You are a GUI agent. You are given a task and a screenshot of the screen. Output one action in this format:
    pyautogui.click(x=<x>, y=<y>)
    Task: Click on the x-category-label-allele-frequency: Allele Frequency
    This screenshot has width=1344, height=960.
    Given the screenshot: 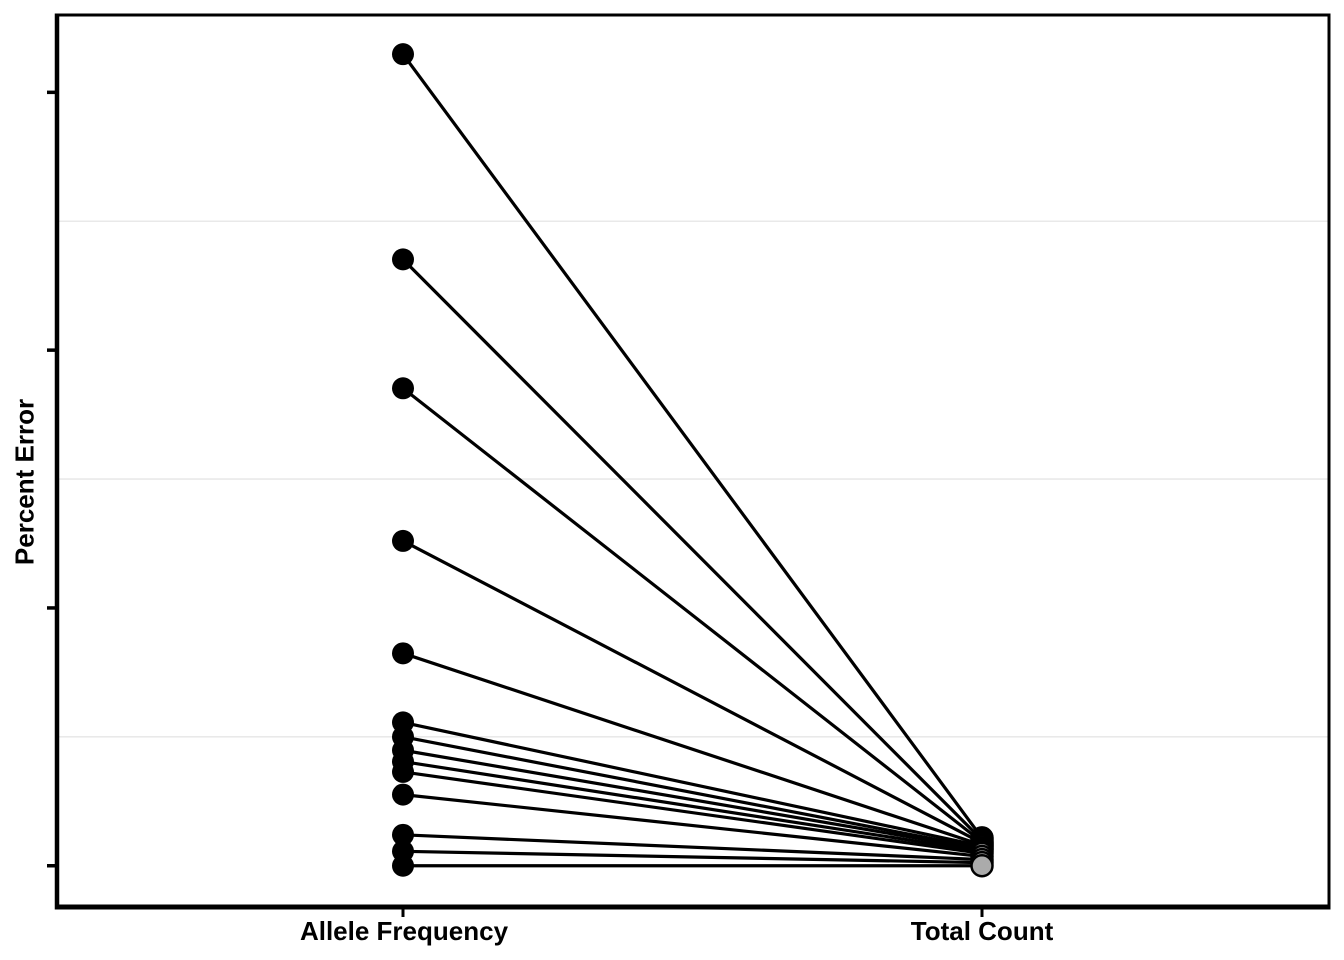 What is the action you would take?
    pyautogui.click(x=404, y=931)
    